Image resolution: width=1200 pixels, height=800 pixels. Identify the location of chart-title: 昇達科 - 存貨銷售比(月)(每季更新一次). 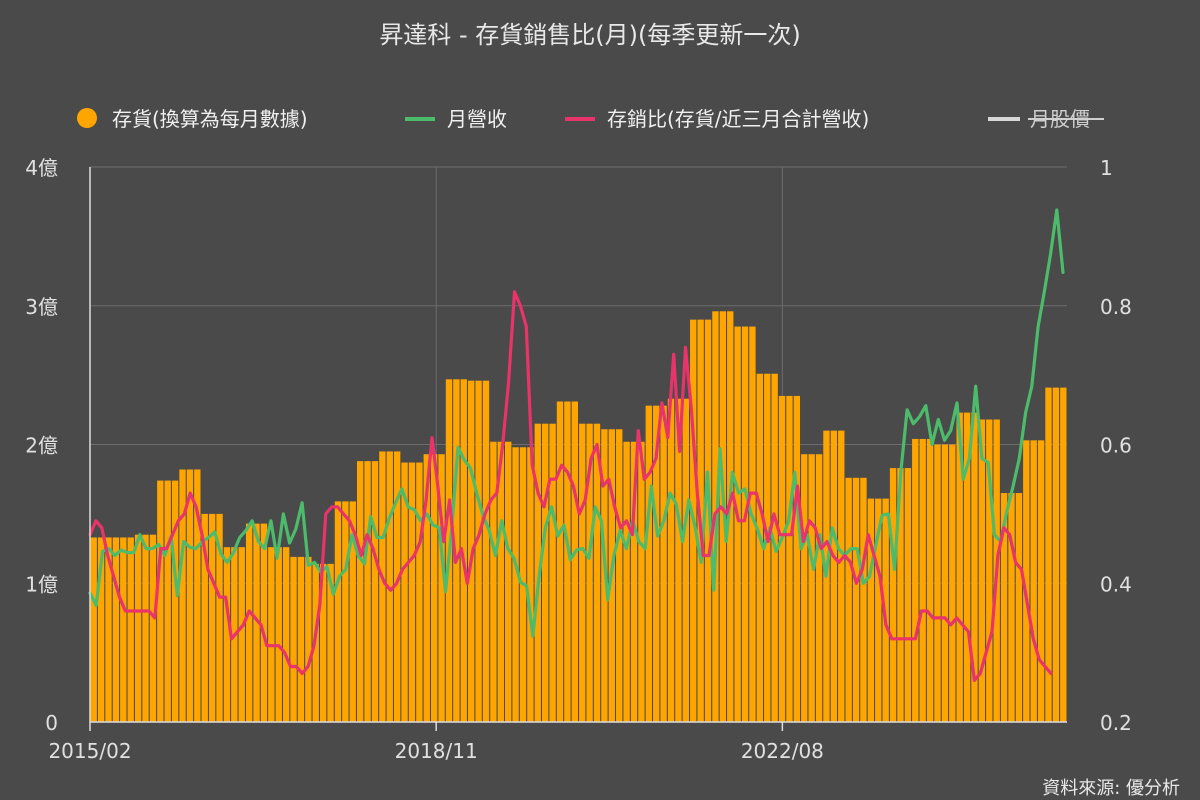
(589, 35).